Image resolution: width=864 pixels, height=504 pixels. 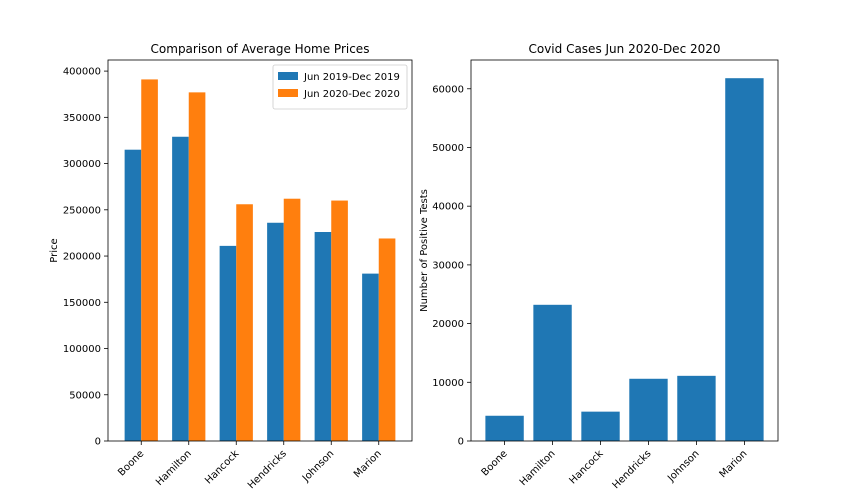 I want to click on legend-label: Jun 2019-Dec 2019, so click(x=351, y=77).